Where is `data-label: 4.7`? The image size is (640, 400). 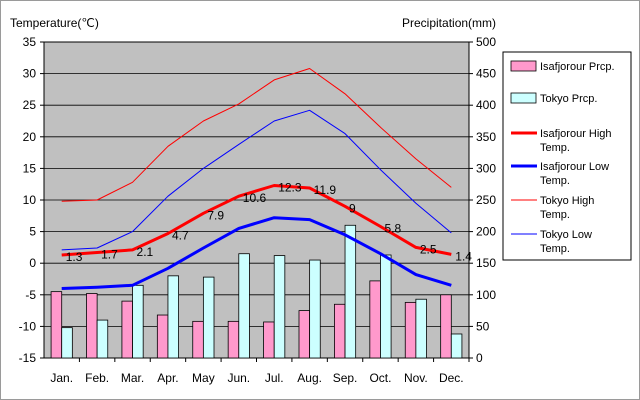 data-label: 4.7 is located at coordinates (180, 235).